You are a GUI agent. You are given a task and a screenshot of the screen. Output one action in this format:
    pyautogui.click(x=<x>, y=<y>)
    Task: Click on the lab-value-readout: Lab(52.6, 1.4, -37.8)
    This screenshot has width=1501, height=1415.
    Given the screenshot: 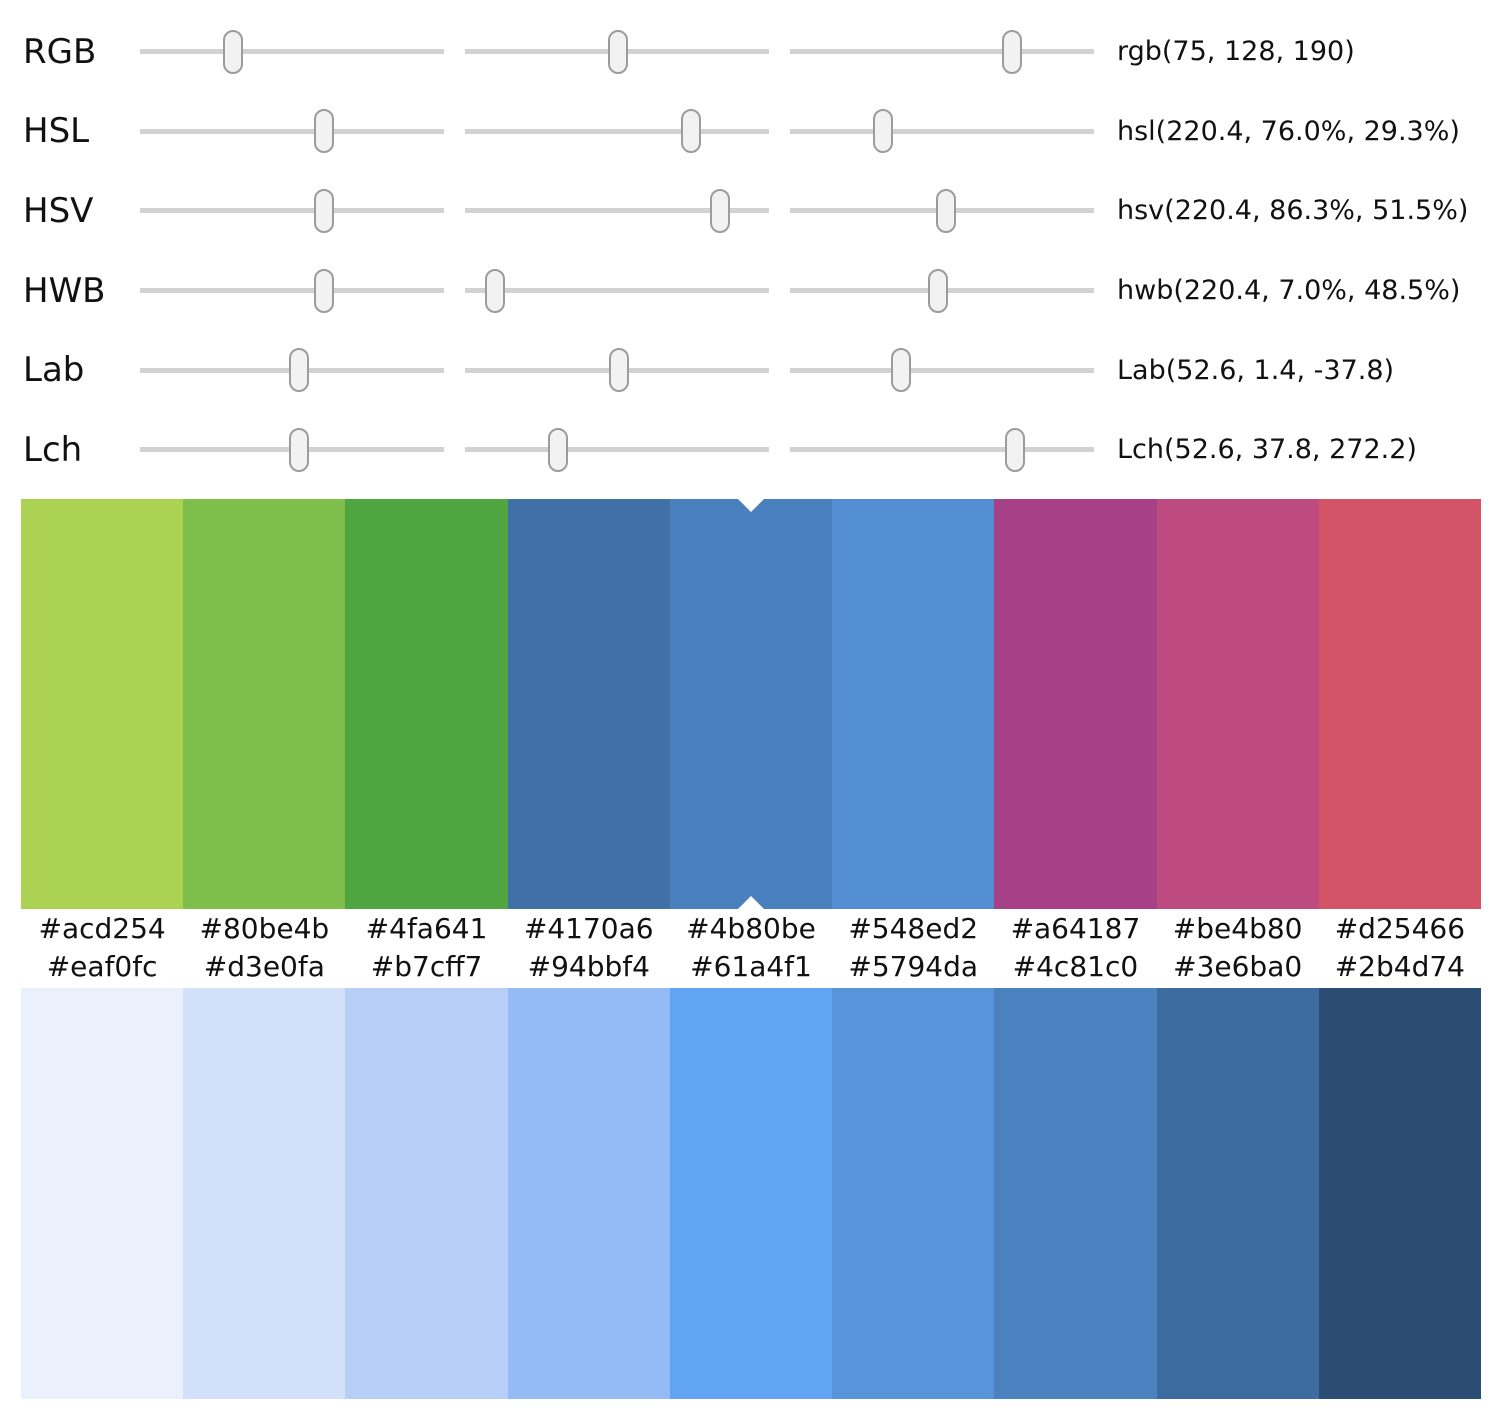 What is the action you would take?
    pyautogui.click(x=1256, y=370)
    